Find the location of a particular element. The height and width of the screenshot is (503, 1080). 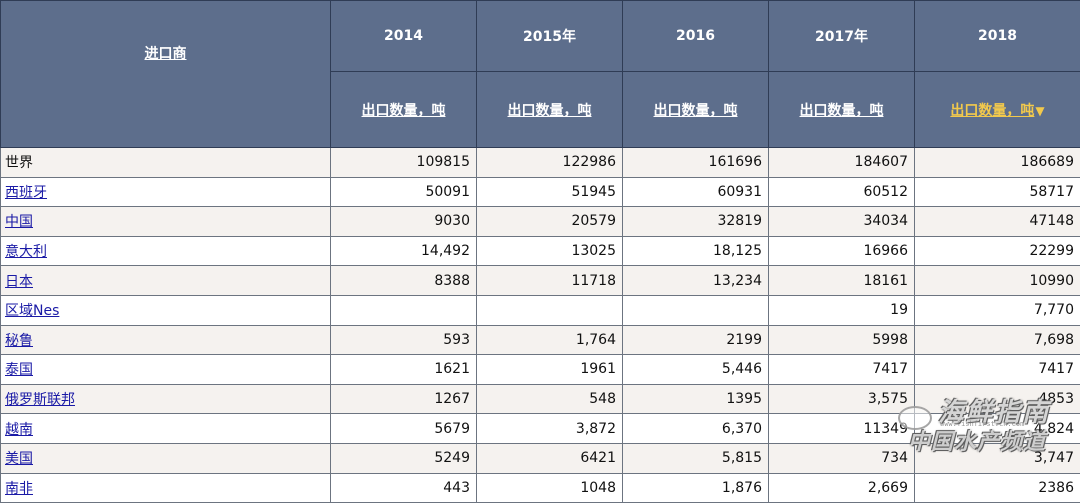

quantity-cell: 20579 is located at coordinates (550, 222).